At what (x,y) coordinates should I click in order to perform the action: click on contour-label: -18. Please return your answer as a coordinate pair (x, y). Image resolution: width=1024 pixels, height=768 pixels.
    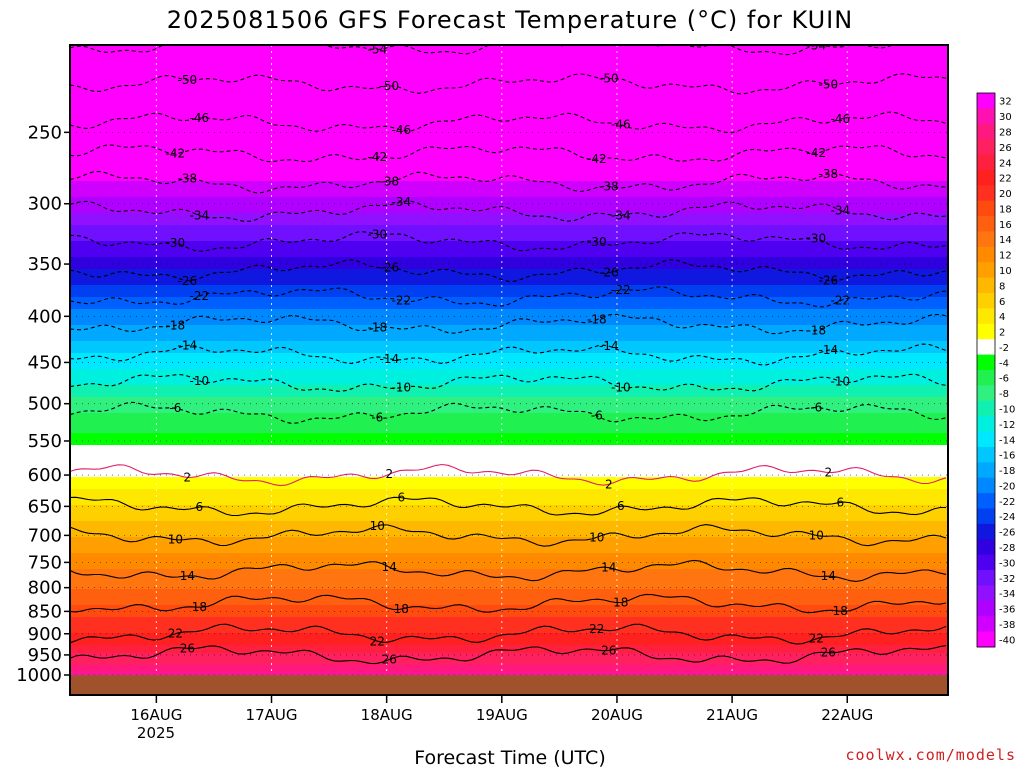
    Looking at the image, I should click on (377, 328).